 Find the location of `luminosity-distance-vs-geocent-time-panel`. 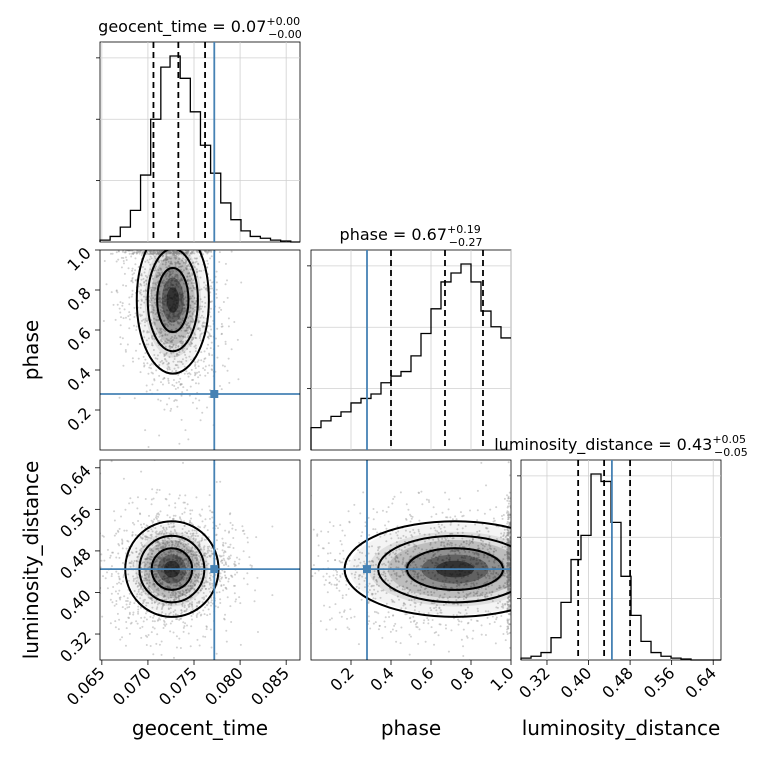

luminosity-distance-vs-geocent-time-panel is located at coordinates (200, 560).